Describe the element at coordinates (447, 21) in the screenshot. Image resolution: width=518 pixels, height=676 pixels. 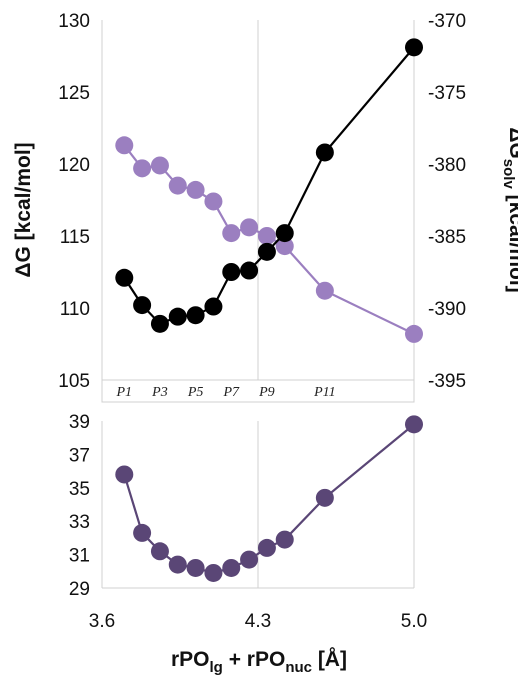
I see `top-right-tick-label: -370` at that location.